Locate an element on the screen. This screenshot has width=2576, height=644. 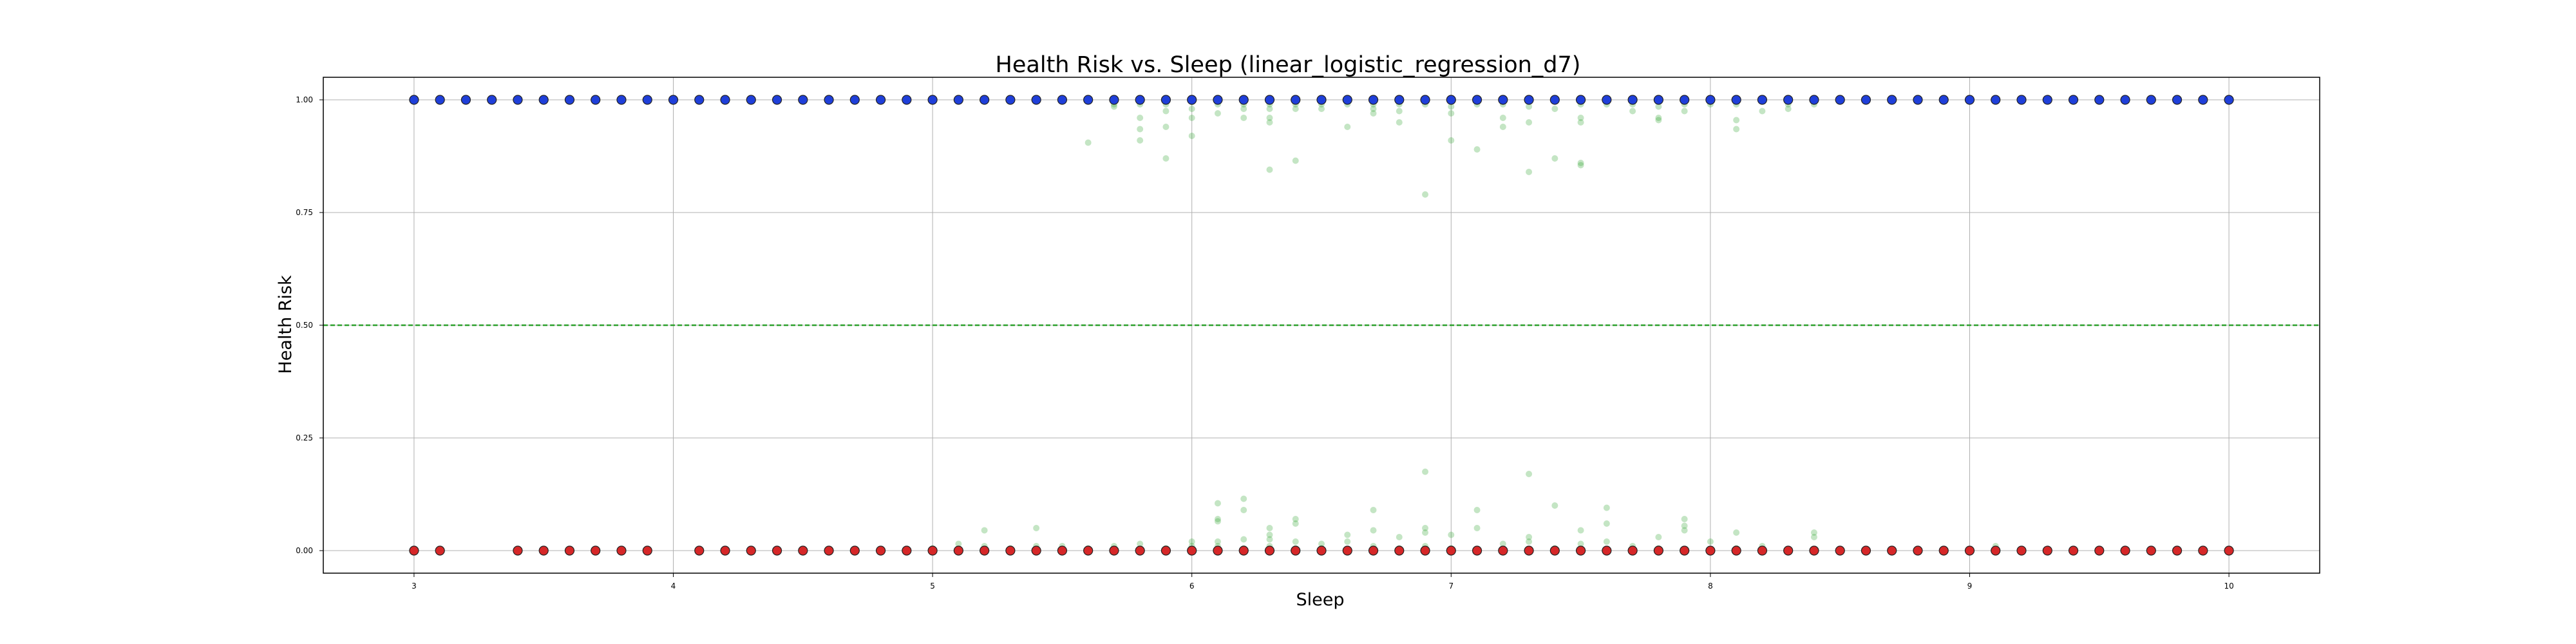
x-tick-label: 8 is located at coordinates (1710, 587).